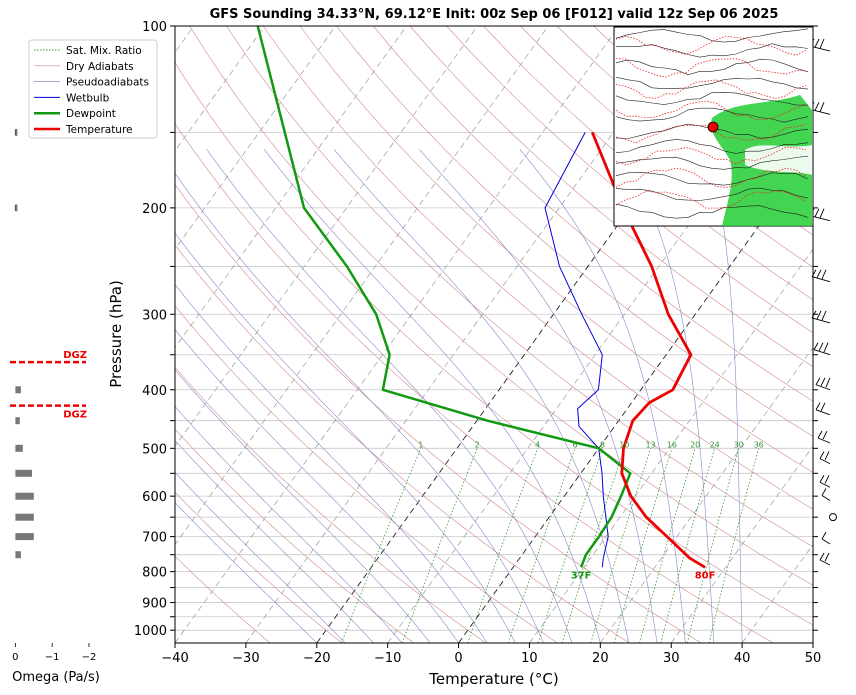 The height and width of the screenshot is (695, 856). I want to click on x-tick-label: 40, so click(742, 658).